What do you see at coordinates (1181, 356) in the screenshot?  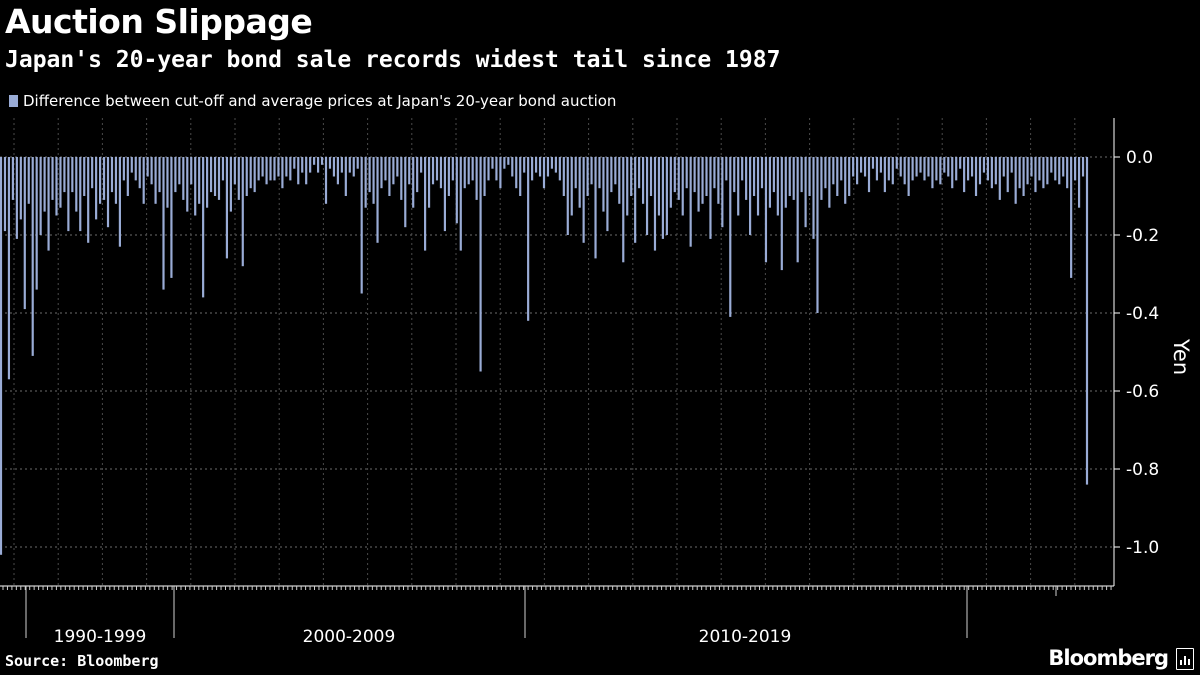 I see `y-axis-label: Yen` at bounding box center [1181, 356].